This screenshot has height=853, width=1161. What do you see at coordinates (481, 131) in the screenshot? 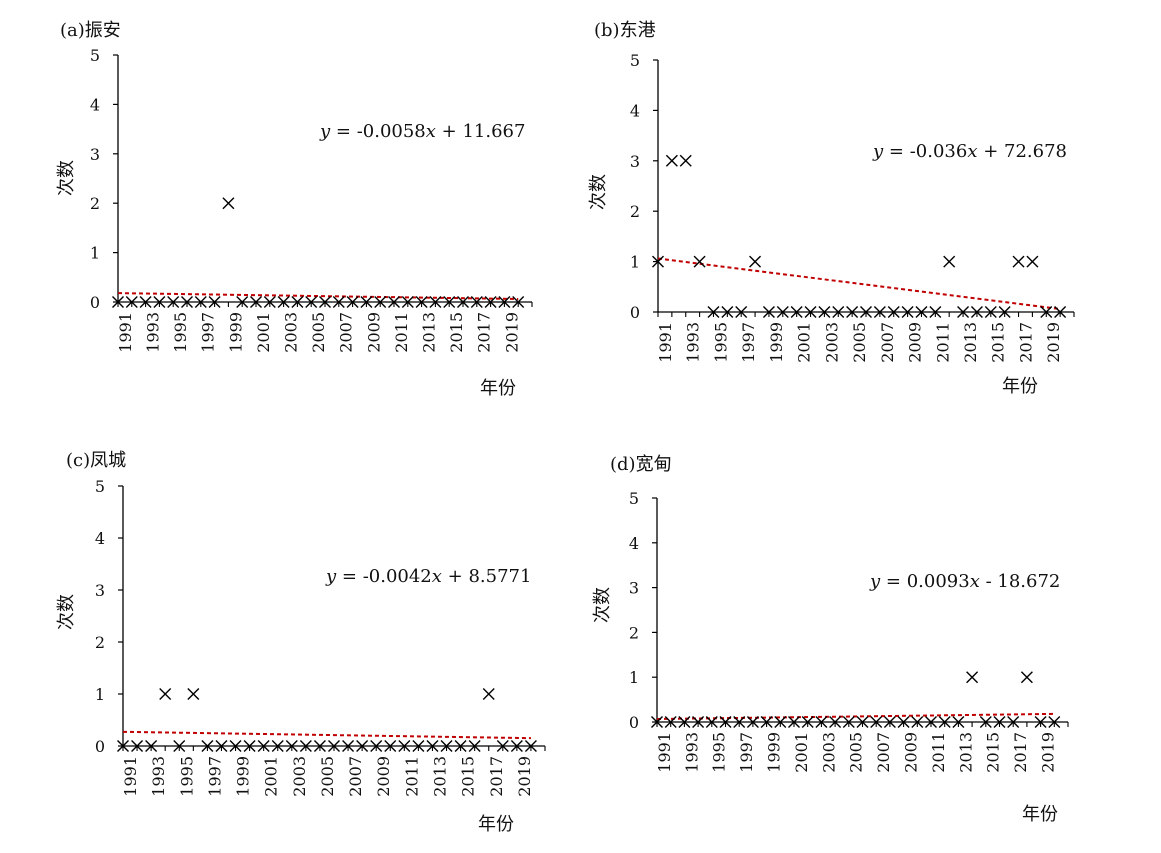
I see `equation-part: + 11.667` at bounding box center [481, 131].